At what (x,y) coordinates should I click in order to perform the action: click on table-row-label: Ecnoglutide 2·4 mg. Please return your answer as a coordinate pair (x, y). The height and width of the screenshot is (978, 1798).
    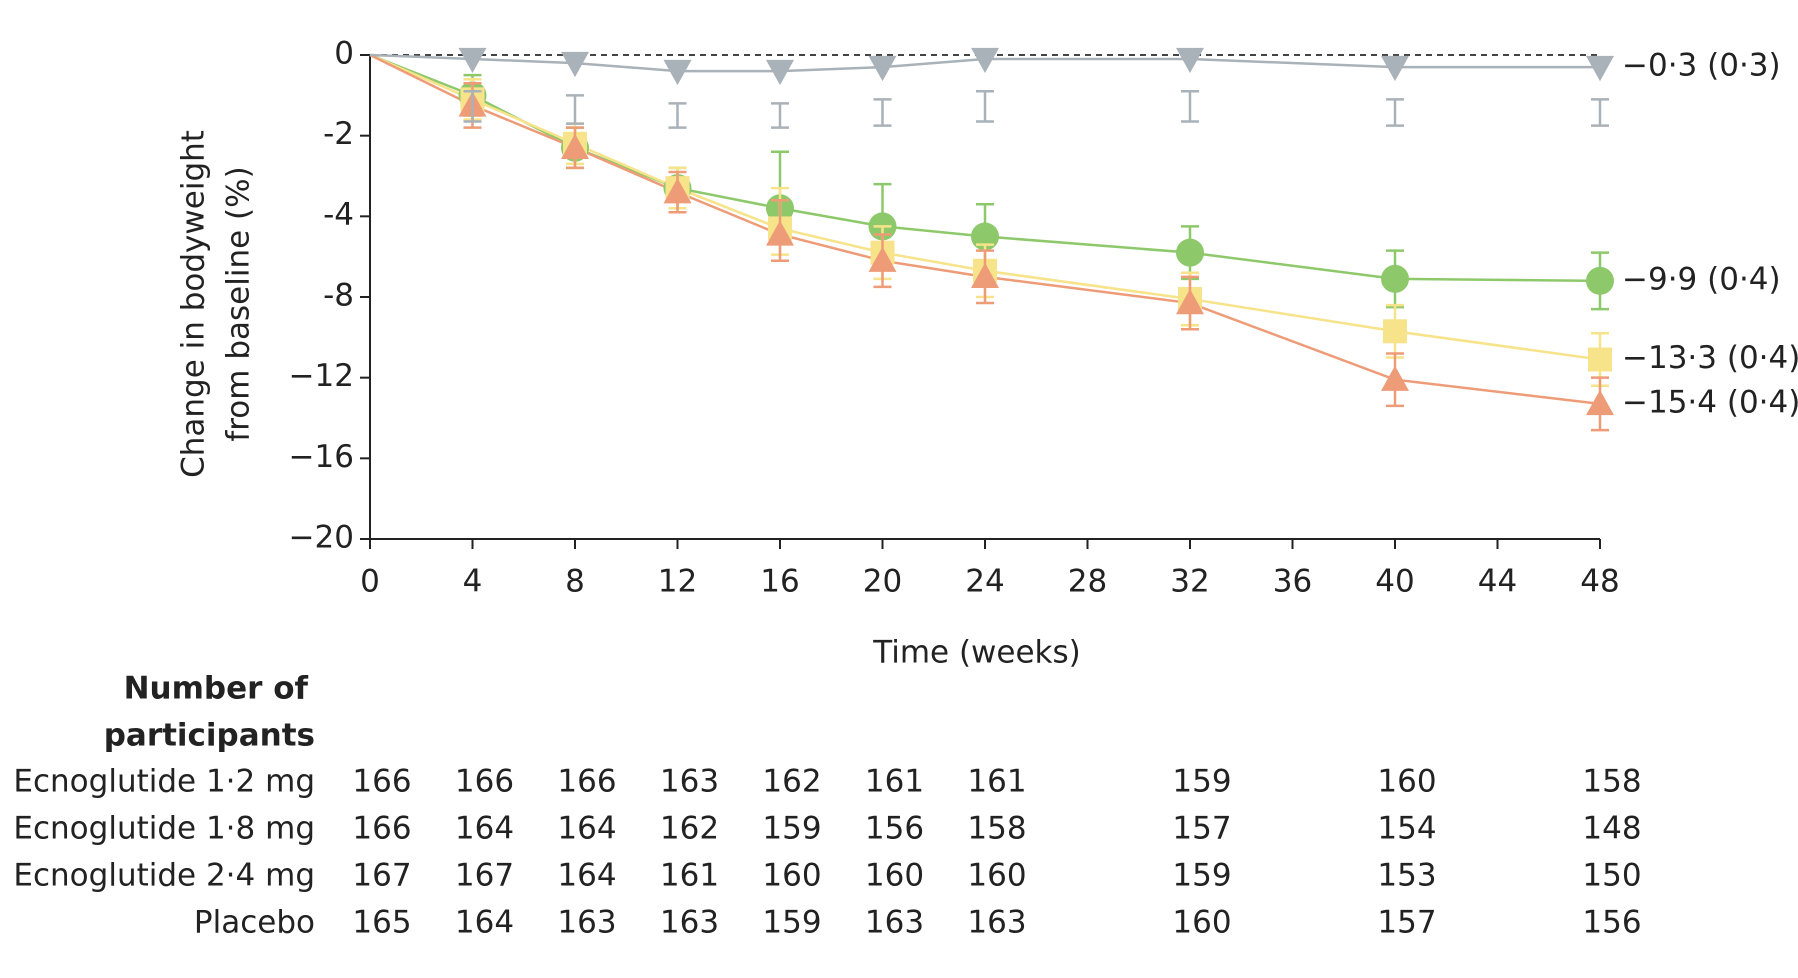
    Looking at the image, I should click on (164, 876).